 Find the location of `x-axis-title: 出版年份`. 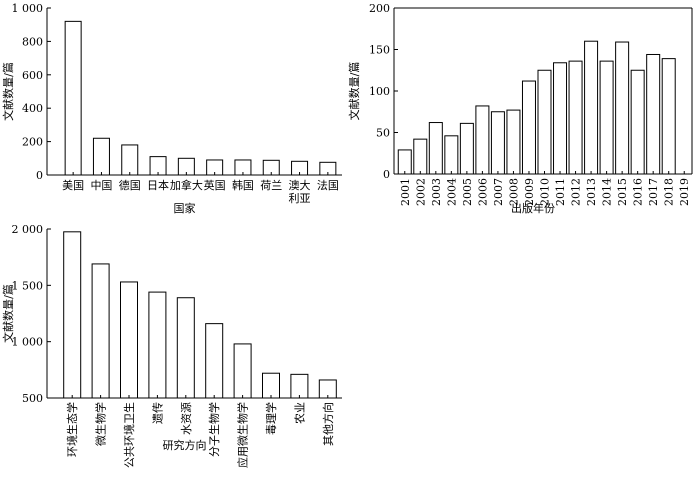

x-axis-title: 出版年份 is located at coordinates (533, 208).